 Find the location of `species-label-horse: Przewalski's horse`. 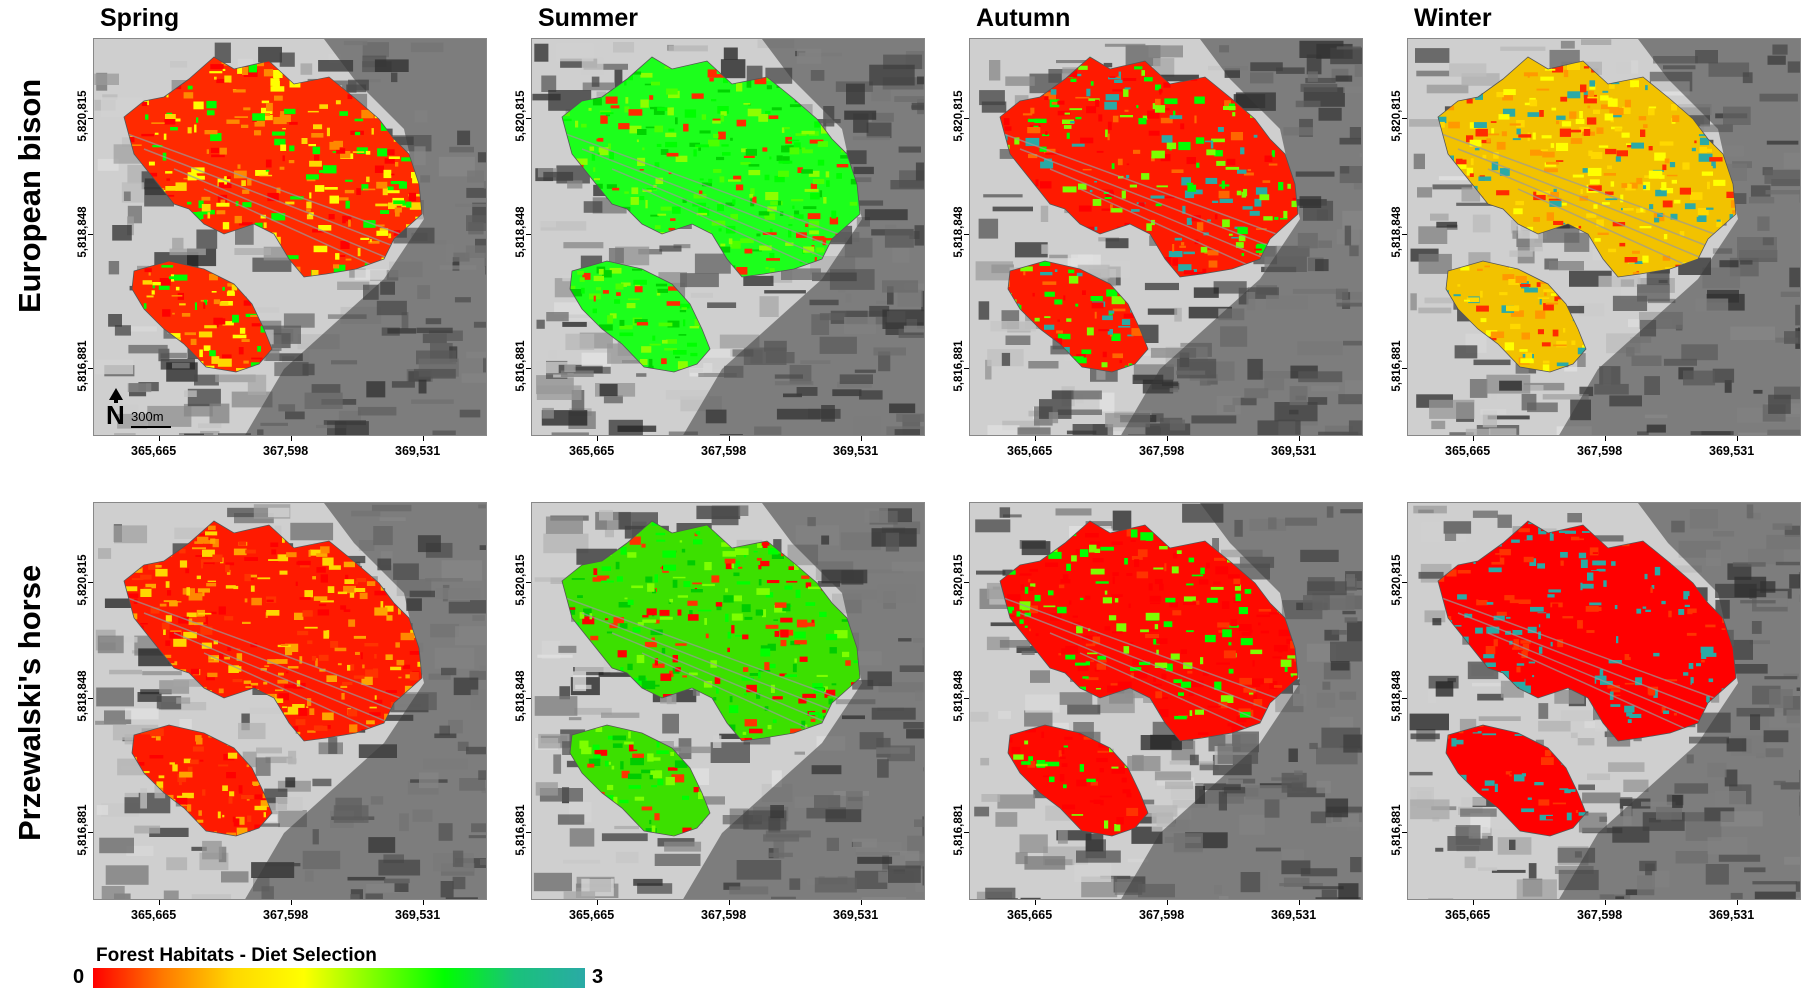

species-label-horse: Przewalski's horse is located at coordinates (29, 702).